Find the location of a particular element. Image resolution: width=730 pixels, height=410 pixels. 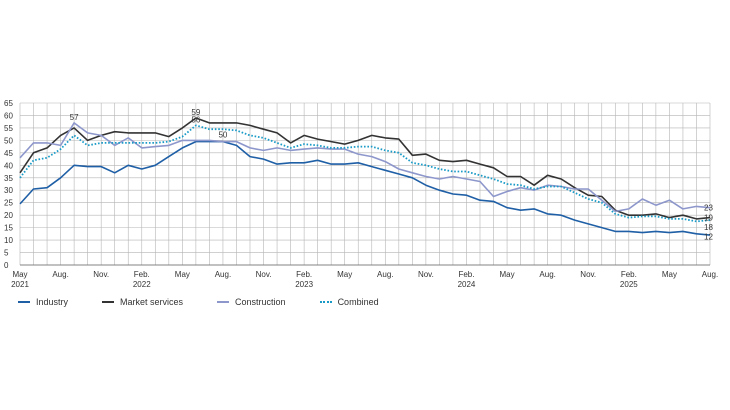

y-tick-label: 45 is located at coordinates (8, 153).